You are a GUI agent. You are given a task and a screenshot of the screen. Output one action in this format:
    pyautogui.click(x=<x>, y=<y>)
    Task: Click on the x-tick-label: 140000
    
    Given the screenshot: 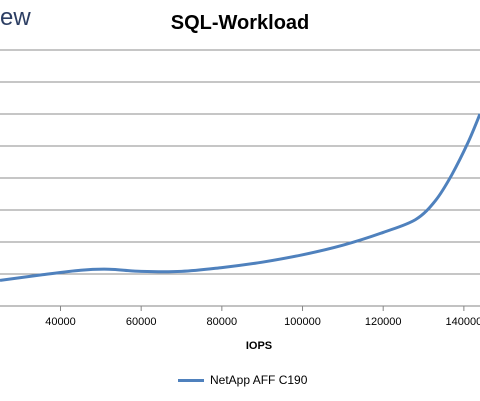 What is the action you would take?
    pyautogui.click(x=463, y=322)
    